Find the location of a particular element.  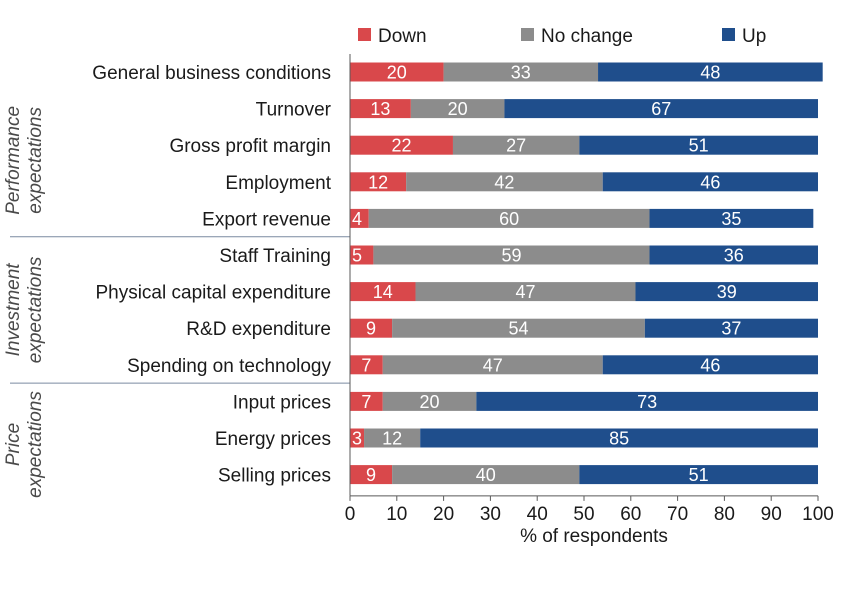

category-label: Input prices is located at coordinates (282, 402).